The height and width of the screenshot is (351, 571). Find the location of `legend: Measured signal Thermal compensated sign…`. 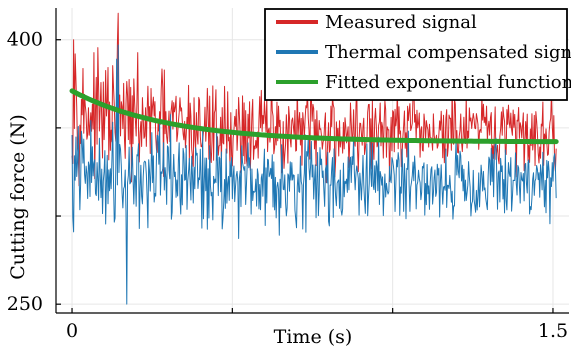

legend: Measured signal Thermal compensated sign… is located at coordinates (417, 54).